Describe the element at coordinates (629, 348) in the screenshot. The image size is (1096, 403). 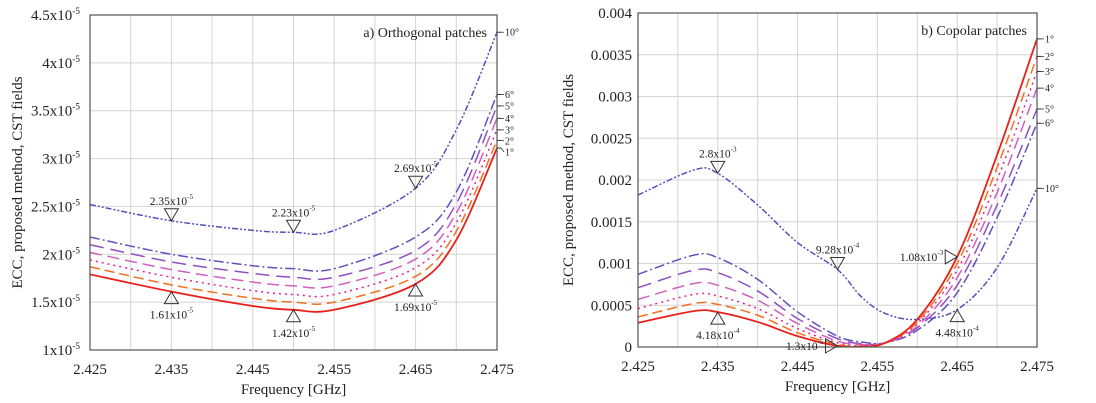
I see `y-tick-label: 0` at that location.